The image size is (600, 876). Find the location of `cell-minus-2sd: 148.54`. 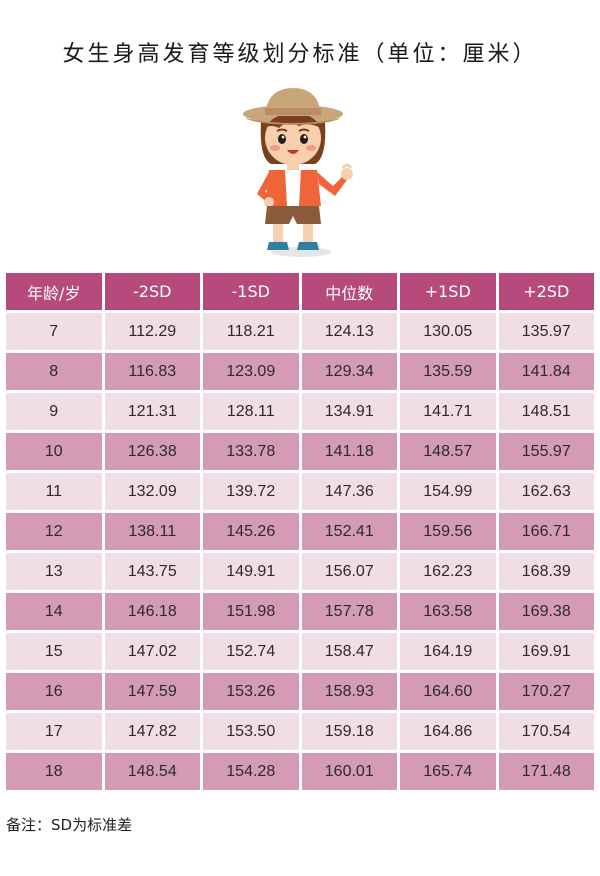

cell-minus-2sd: 148.54 is located at coordinates (152, 771).